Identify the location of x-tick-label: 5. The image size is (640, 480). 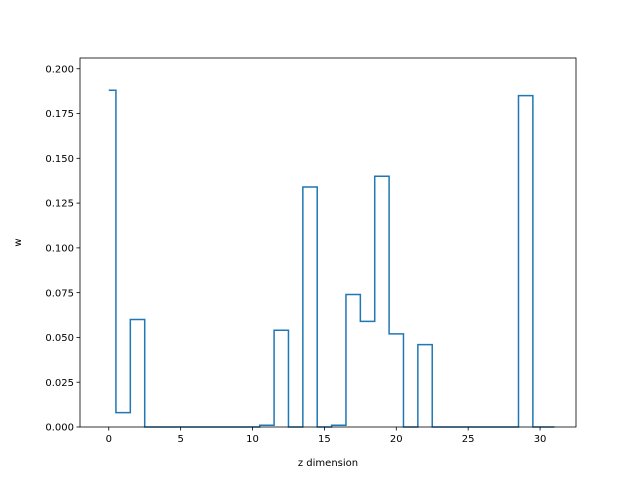
(180, 439).